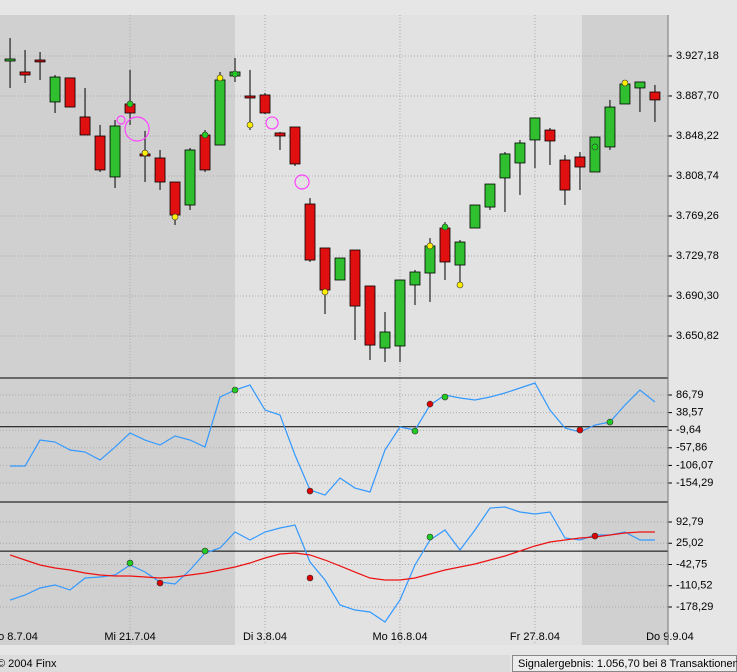 Image resolution: width=737 pixels, height=672 pixels. What do you see at coordinates (697, 56) in the screenshot?
I see `y-tick-label: 3.927,18` at bounding box center [697, 56].